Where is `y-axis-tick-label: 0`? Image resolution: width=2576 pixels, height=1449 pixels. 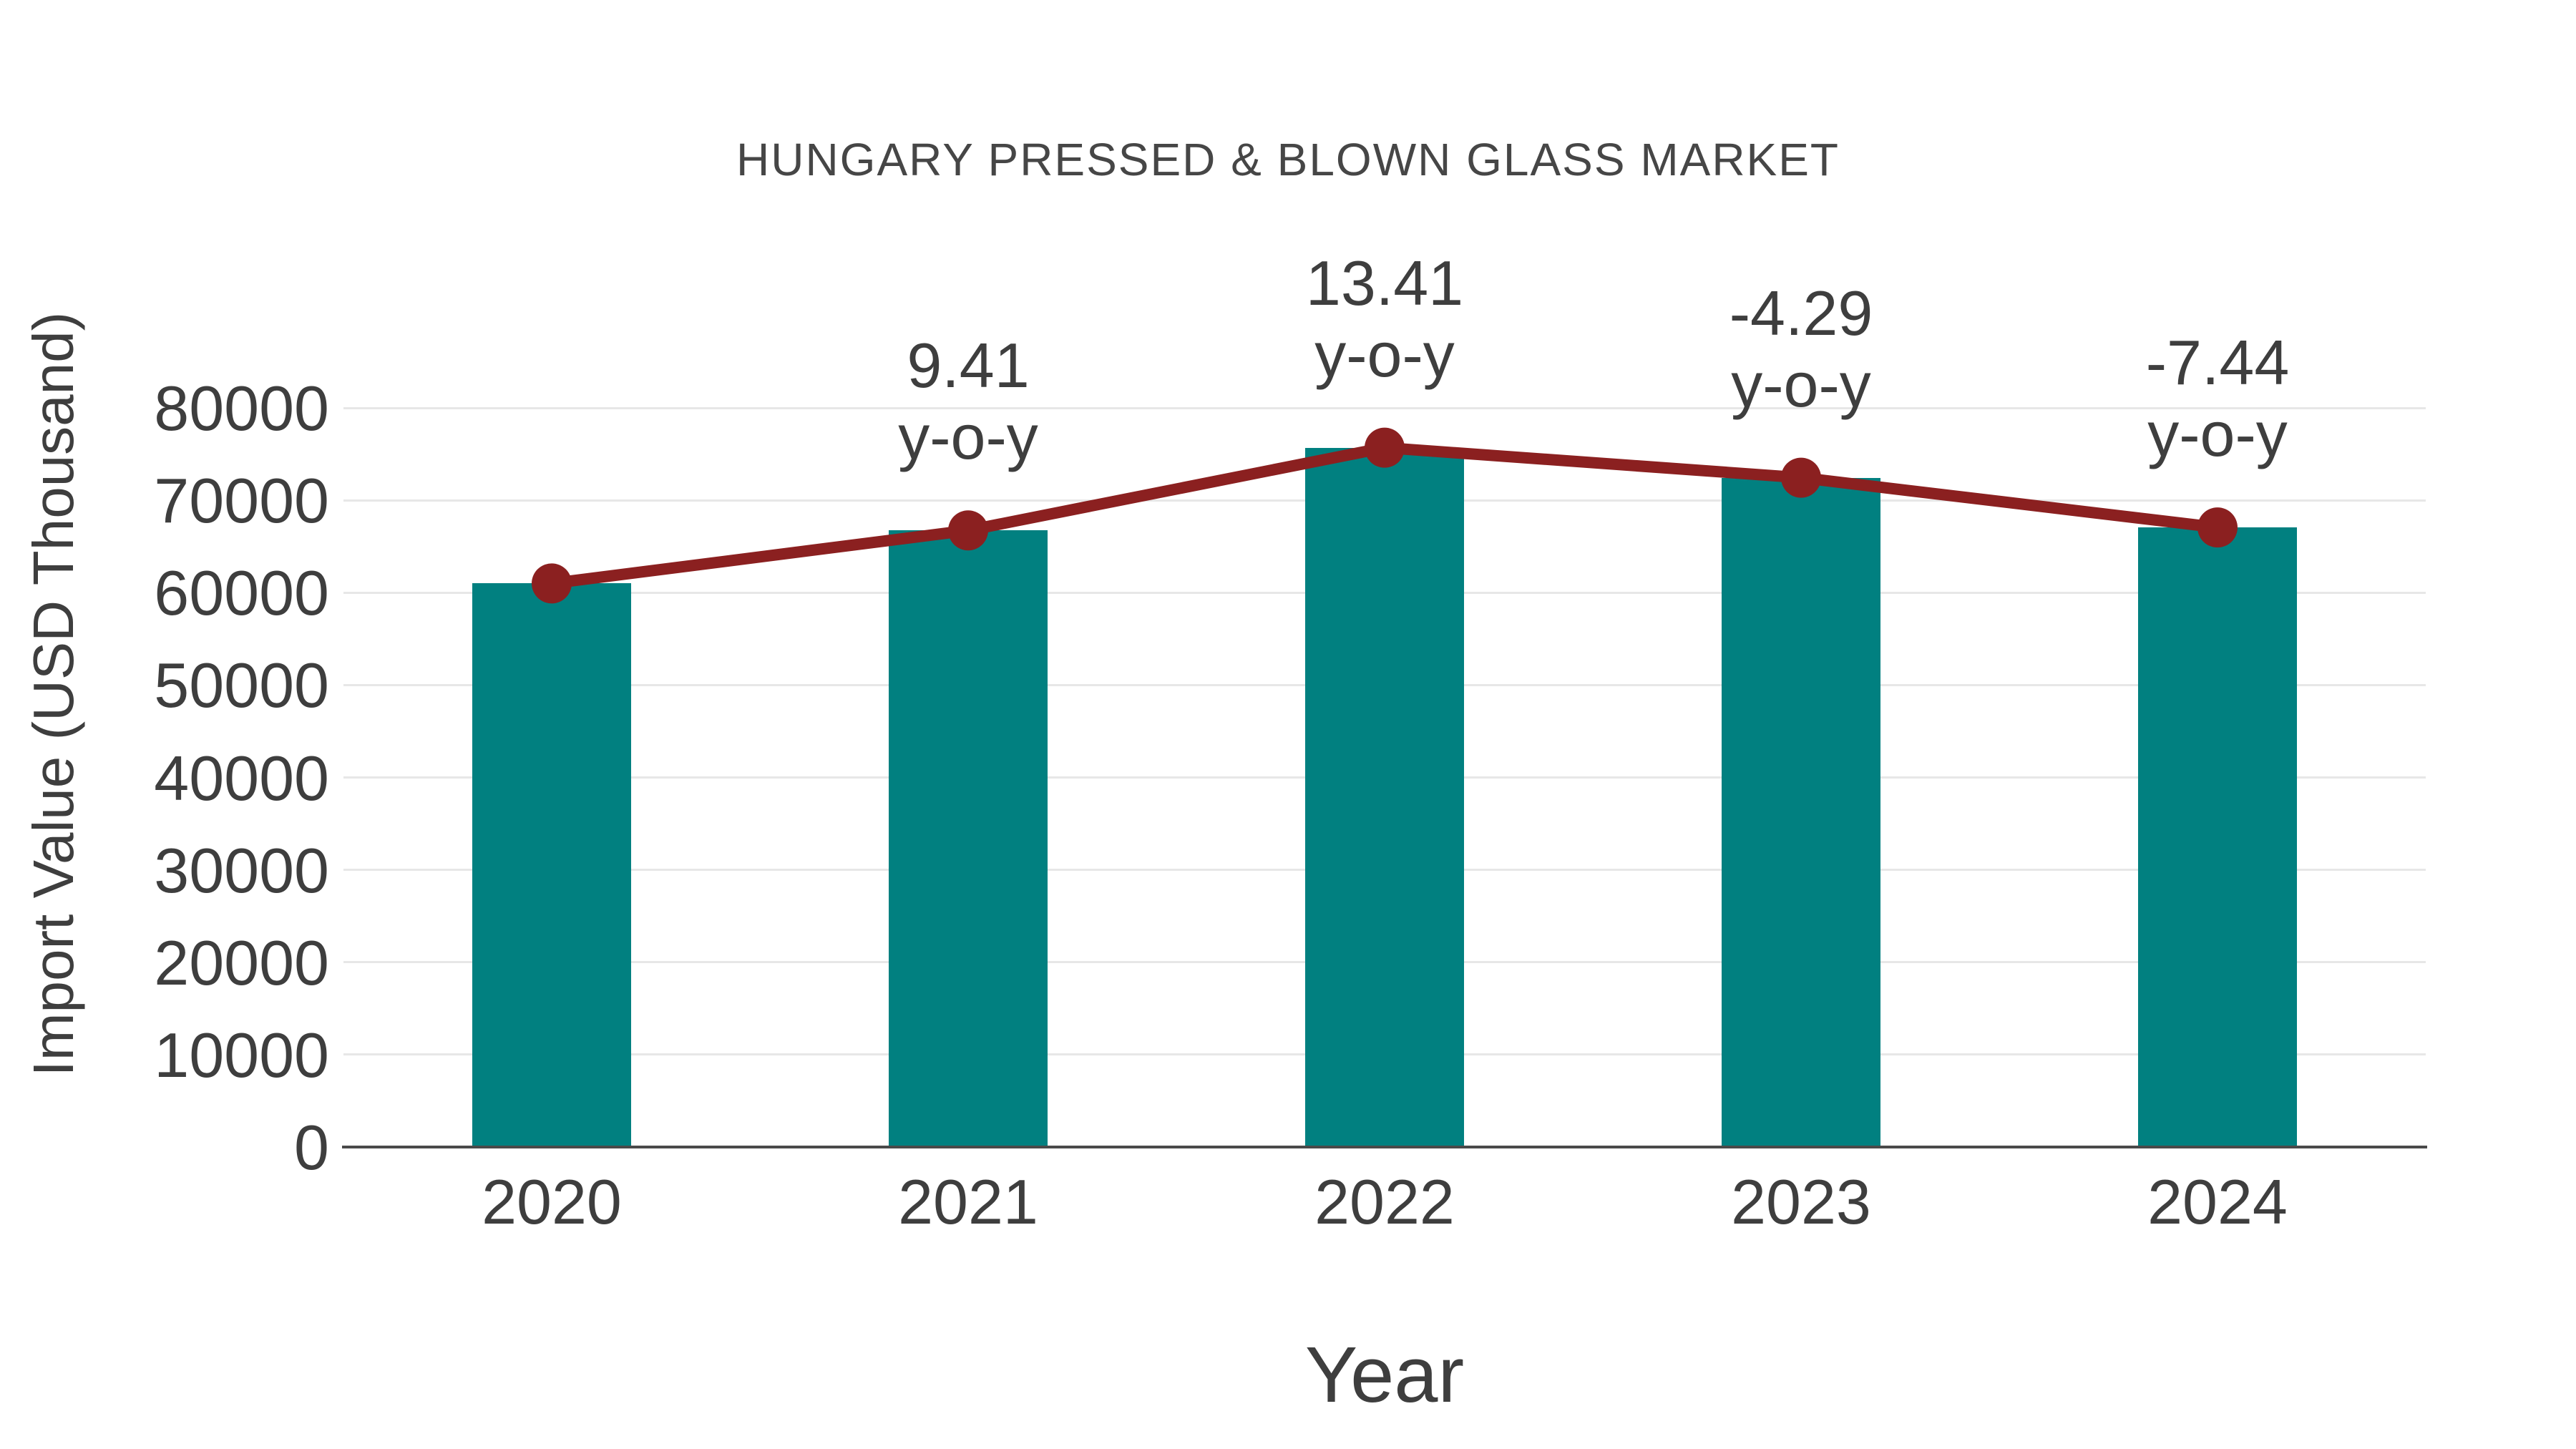 y-axis-tick-label: 0 is located at coordinates (311, 1147).